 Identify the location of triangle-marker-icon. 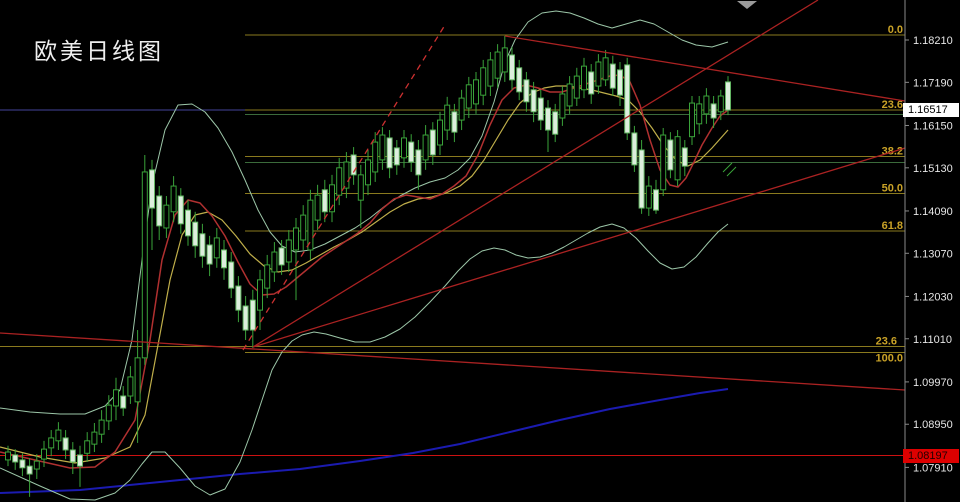
(747, 5).